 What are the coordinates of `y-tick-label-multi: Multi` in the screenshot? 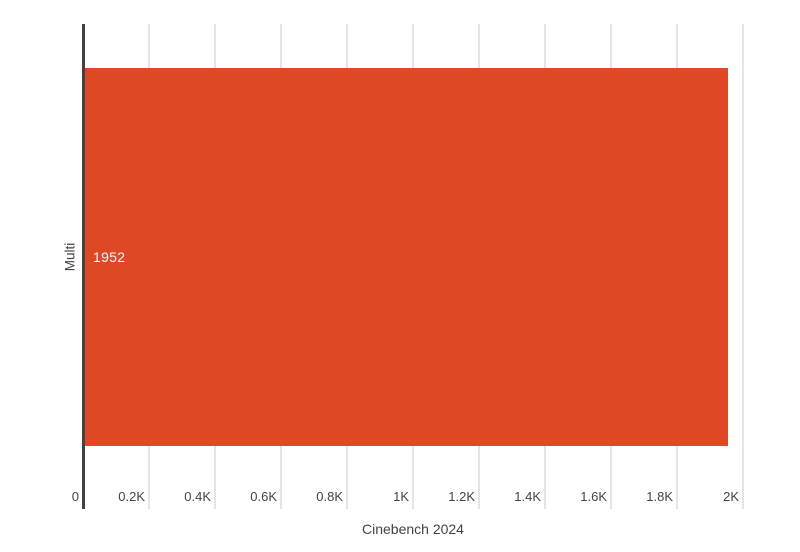 It's located at (70, 257).